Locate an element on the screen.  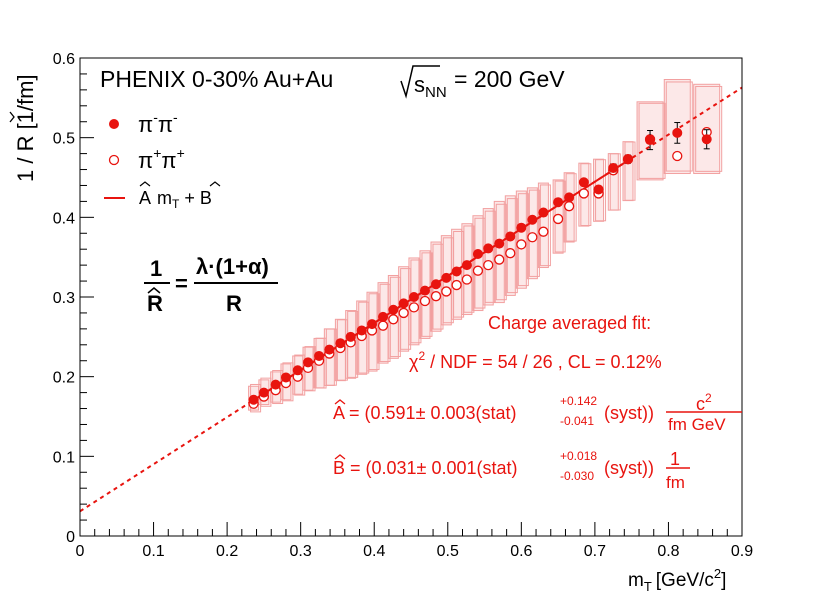
fit-b-unit-num: 1 is located at coordinates (675, 459).